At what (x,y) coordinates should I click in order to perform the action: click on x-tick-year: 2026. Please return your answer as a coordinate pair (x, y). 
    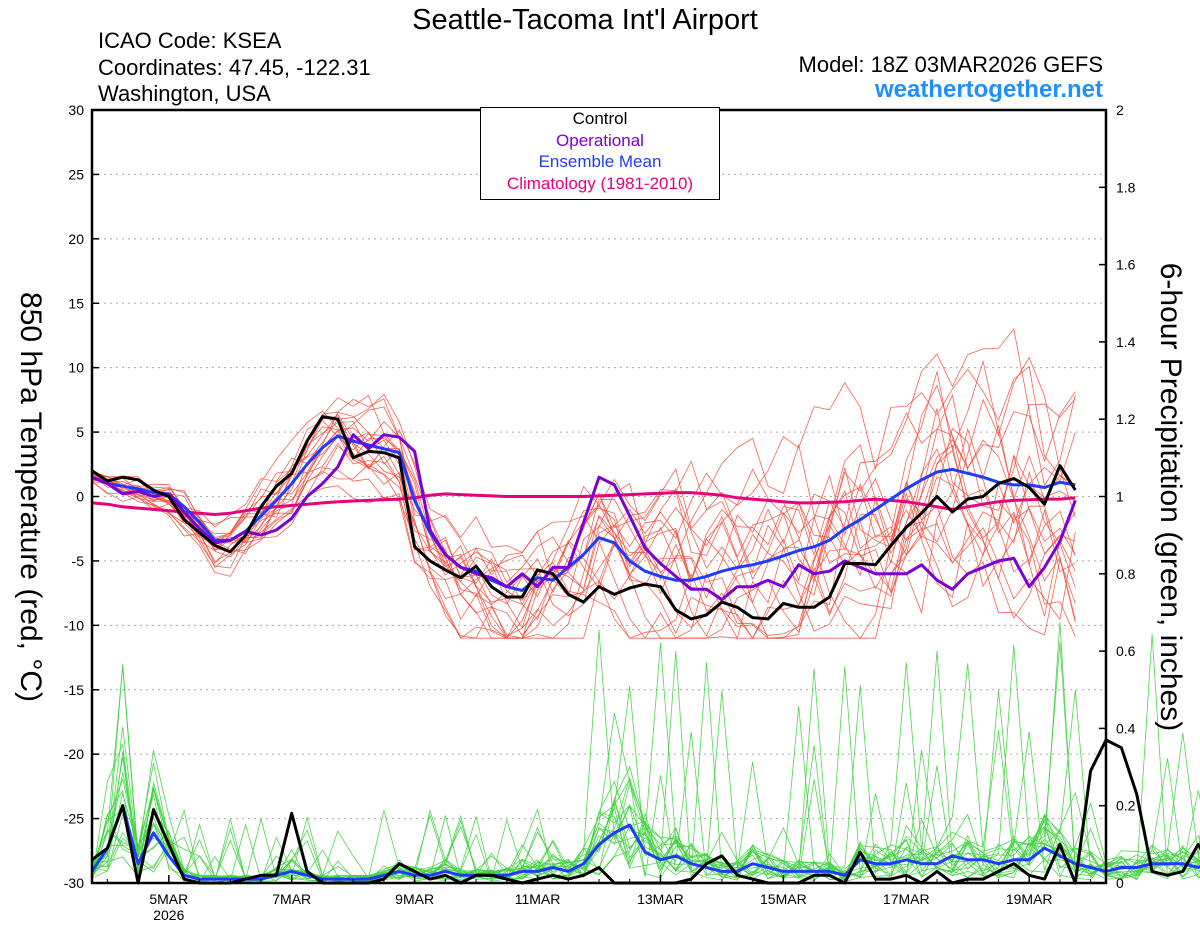
    Looking at the image, I should click on (168, 915).